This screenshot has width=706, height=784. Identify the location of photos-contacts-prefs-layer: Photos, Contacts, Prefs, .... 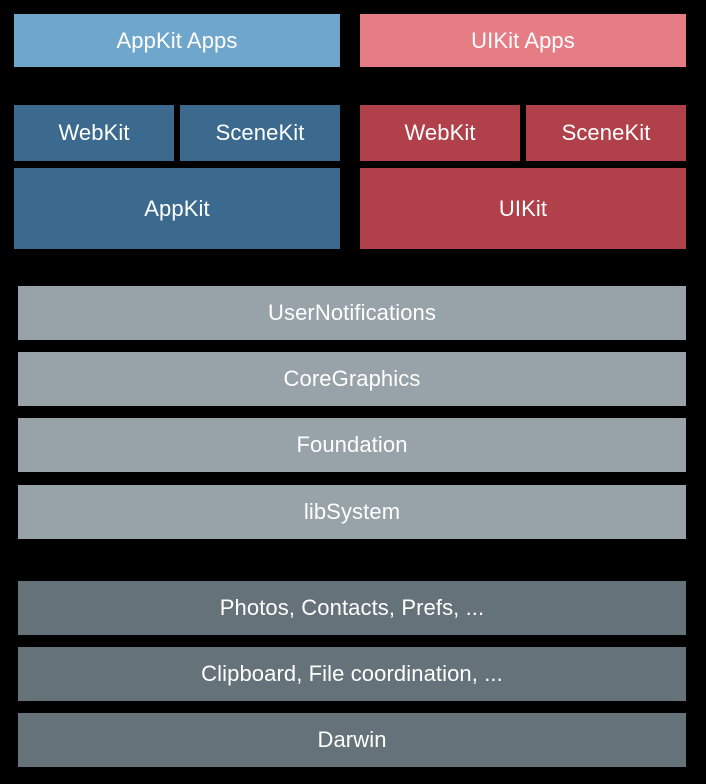
(352, 608).